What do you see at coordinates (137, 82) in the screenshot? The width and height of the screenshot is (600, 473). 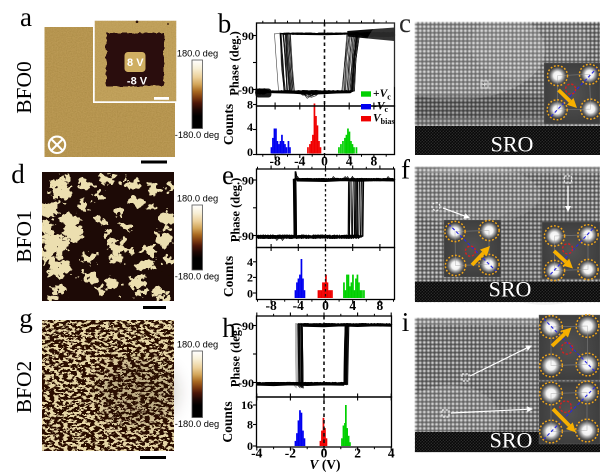 I see `svg-text: -8 V` at bounding box center [137, 82].